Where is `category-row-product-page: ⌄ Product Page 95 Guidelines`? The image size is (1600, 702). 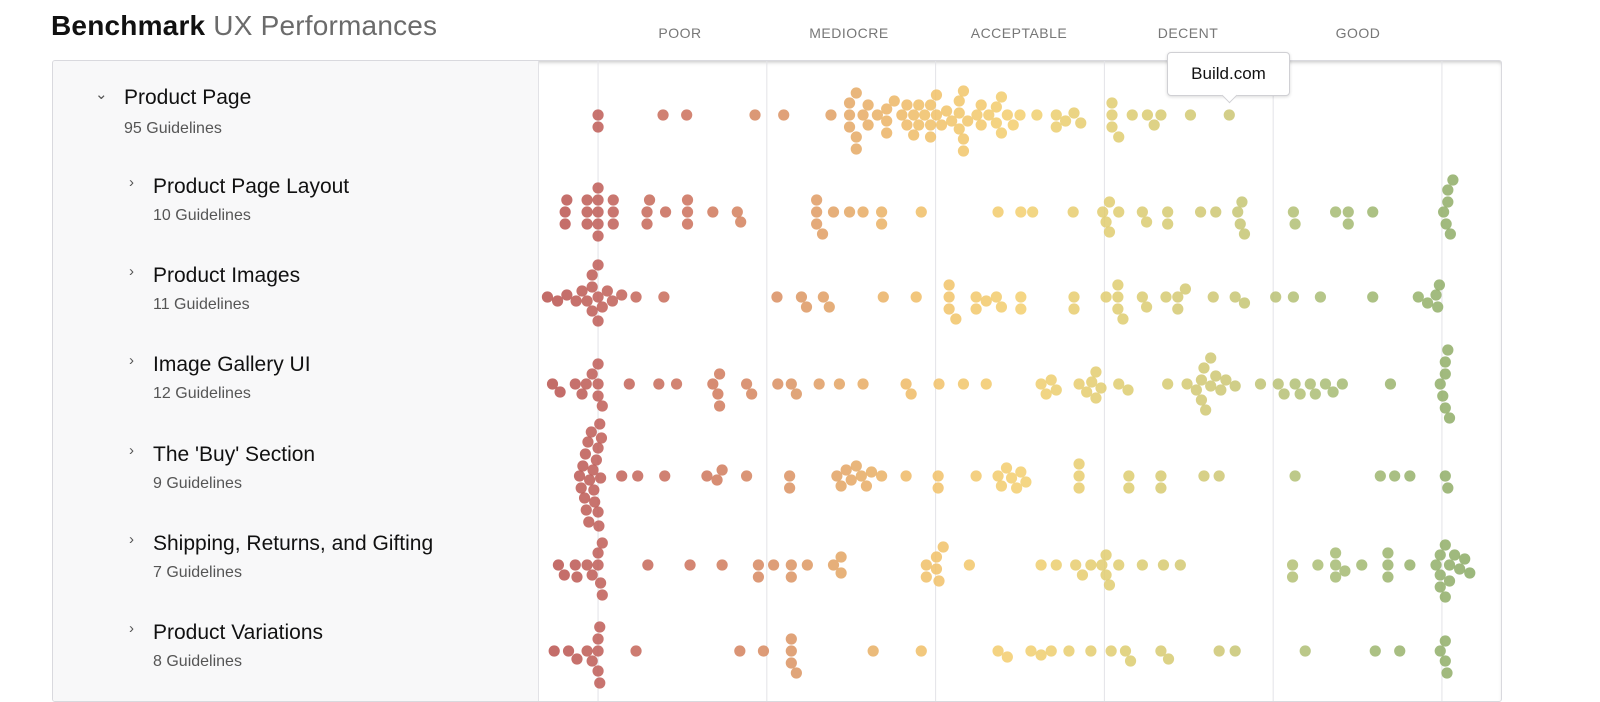
category-row-product-page: ⌄ Product Page 95 Guidelines is located at coordinates (295, 119).